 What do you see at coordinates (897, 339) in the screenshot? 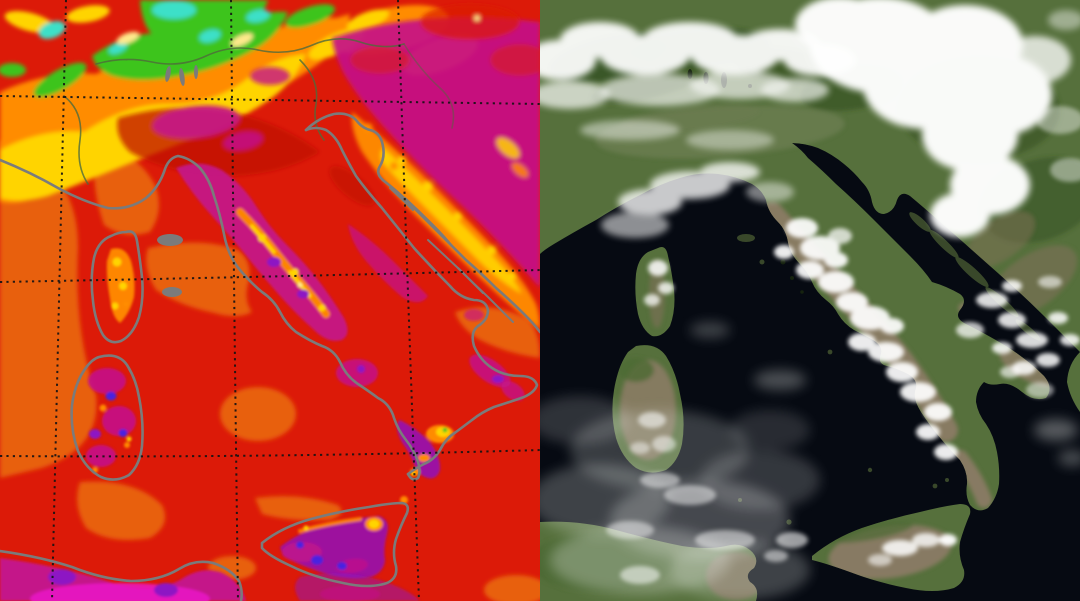
I see `apennine-cumulus-chain` at bounding box center [897, 339].